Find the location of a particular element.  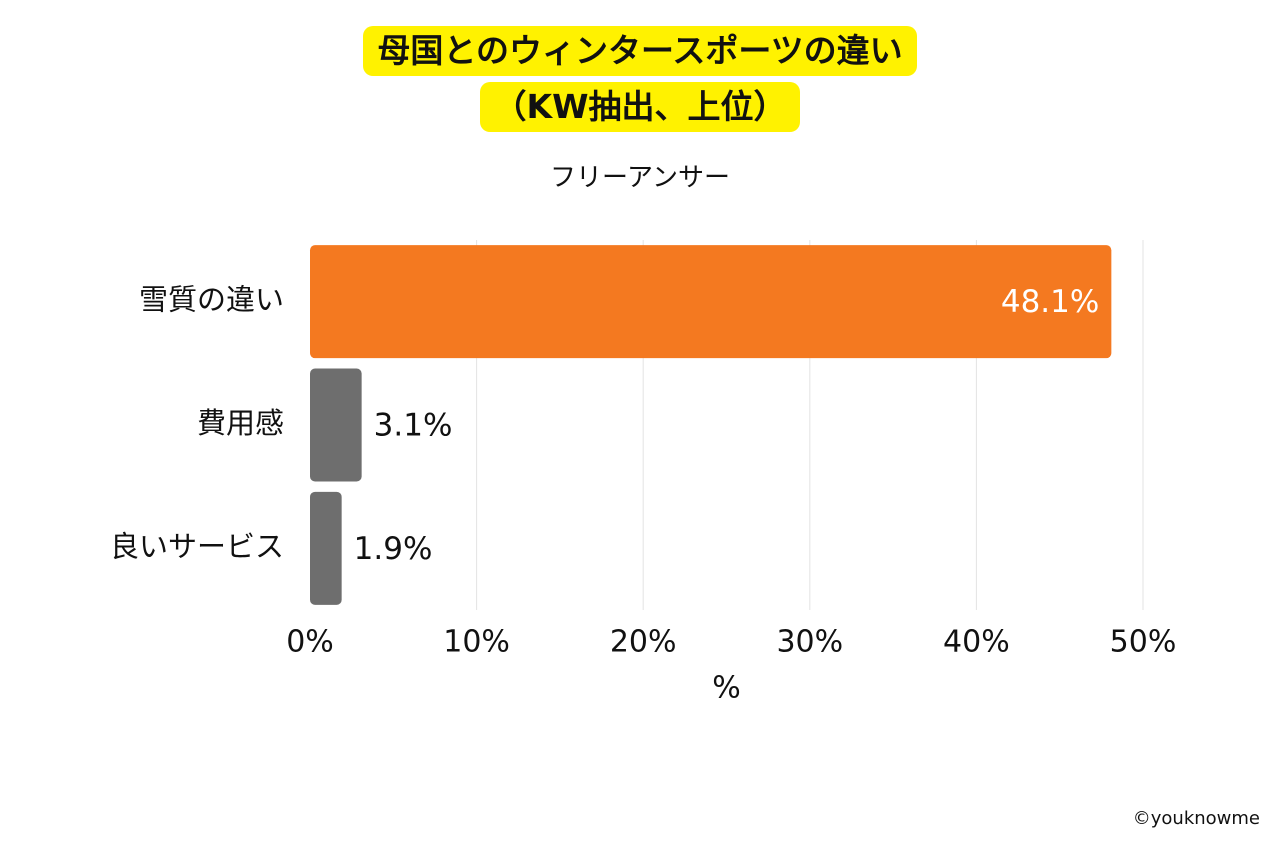

chart-title: 母国とのウィンタースポーツの違い （KW抽出、上位） is located at coordinates (640, 79).